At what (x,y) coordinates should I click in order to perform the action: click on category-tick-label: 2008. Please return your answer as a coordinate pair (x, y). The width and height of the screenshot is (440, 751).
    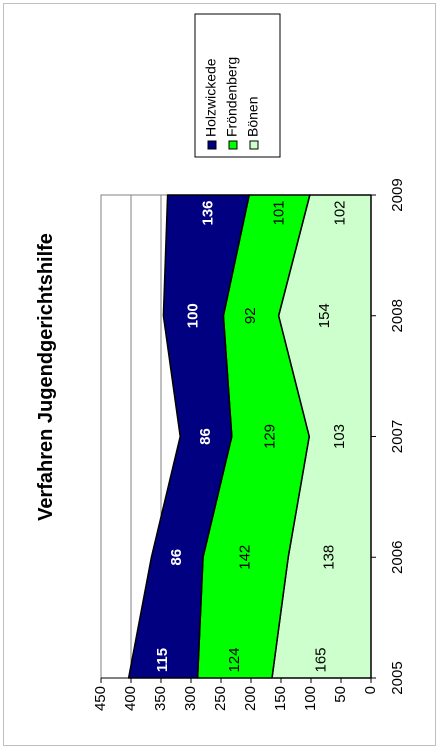
    Looking at the image, I should click on (397, 315).